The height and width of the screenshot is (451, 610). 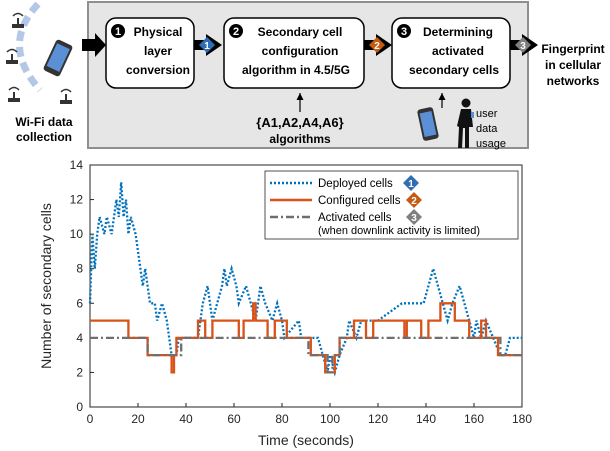 I want to click on step-3-line1: Determining, so click(x=458, y=32).